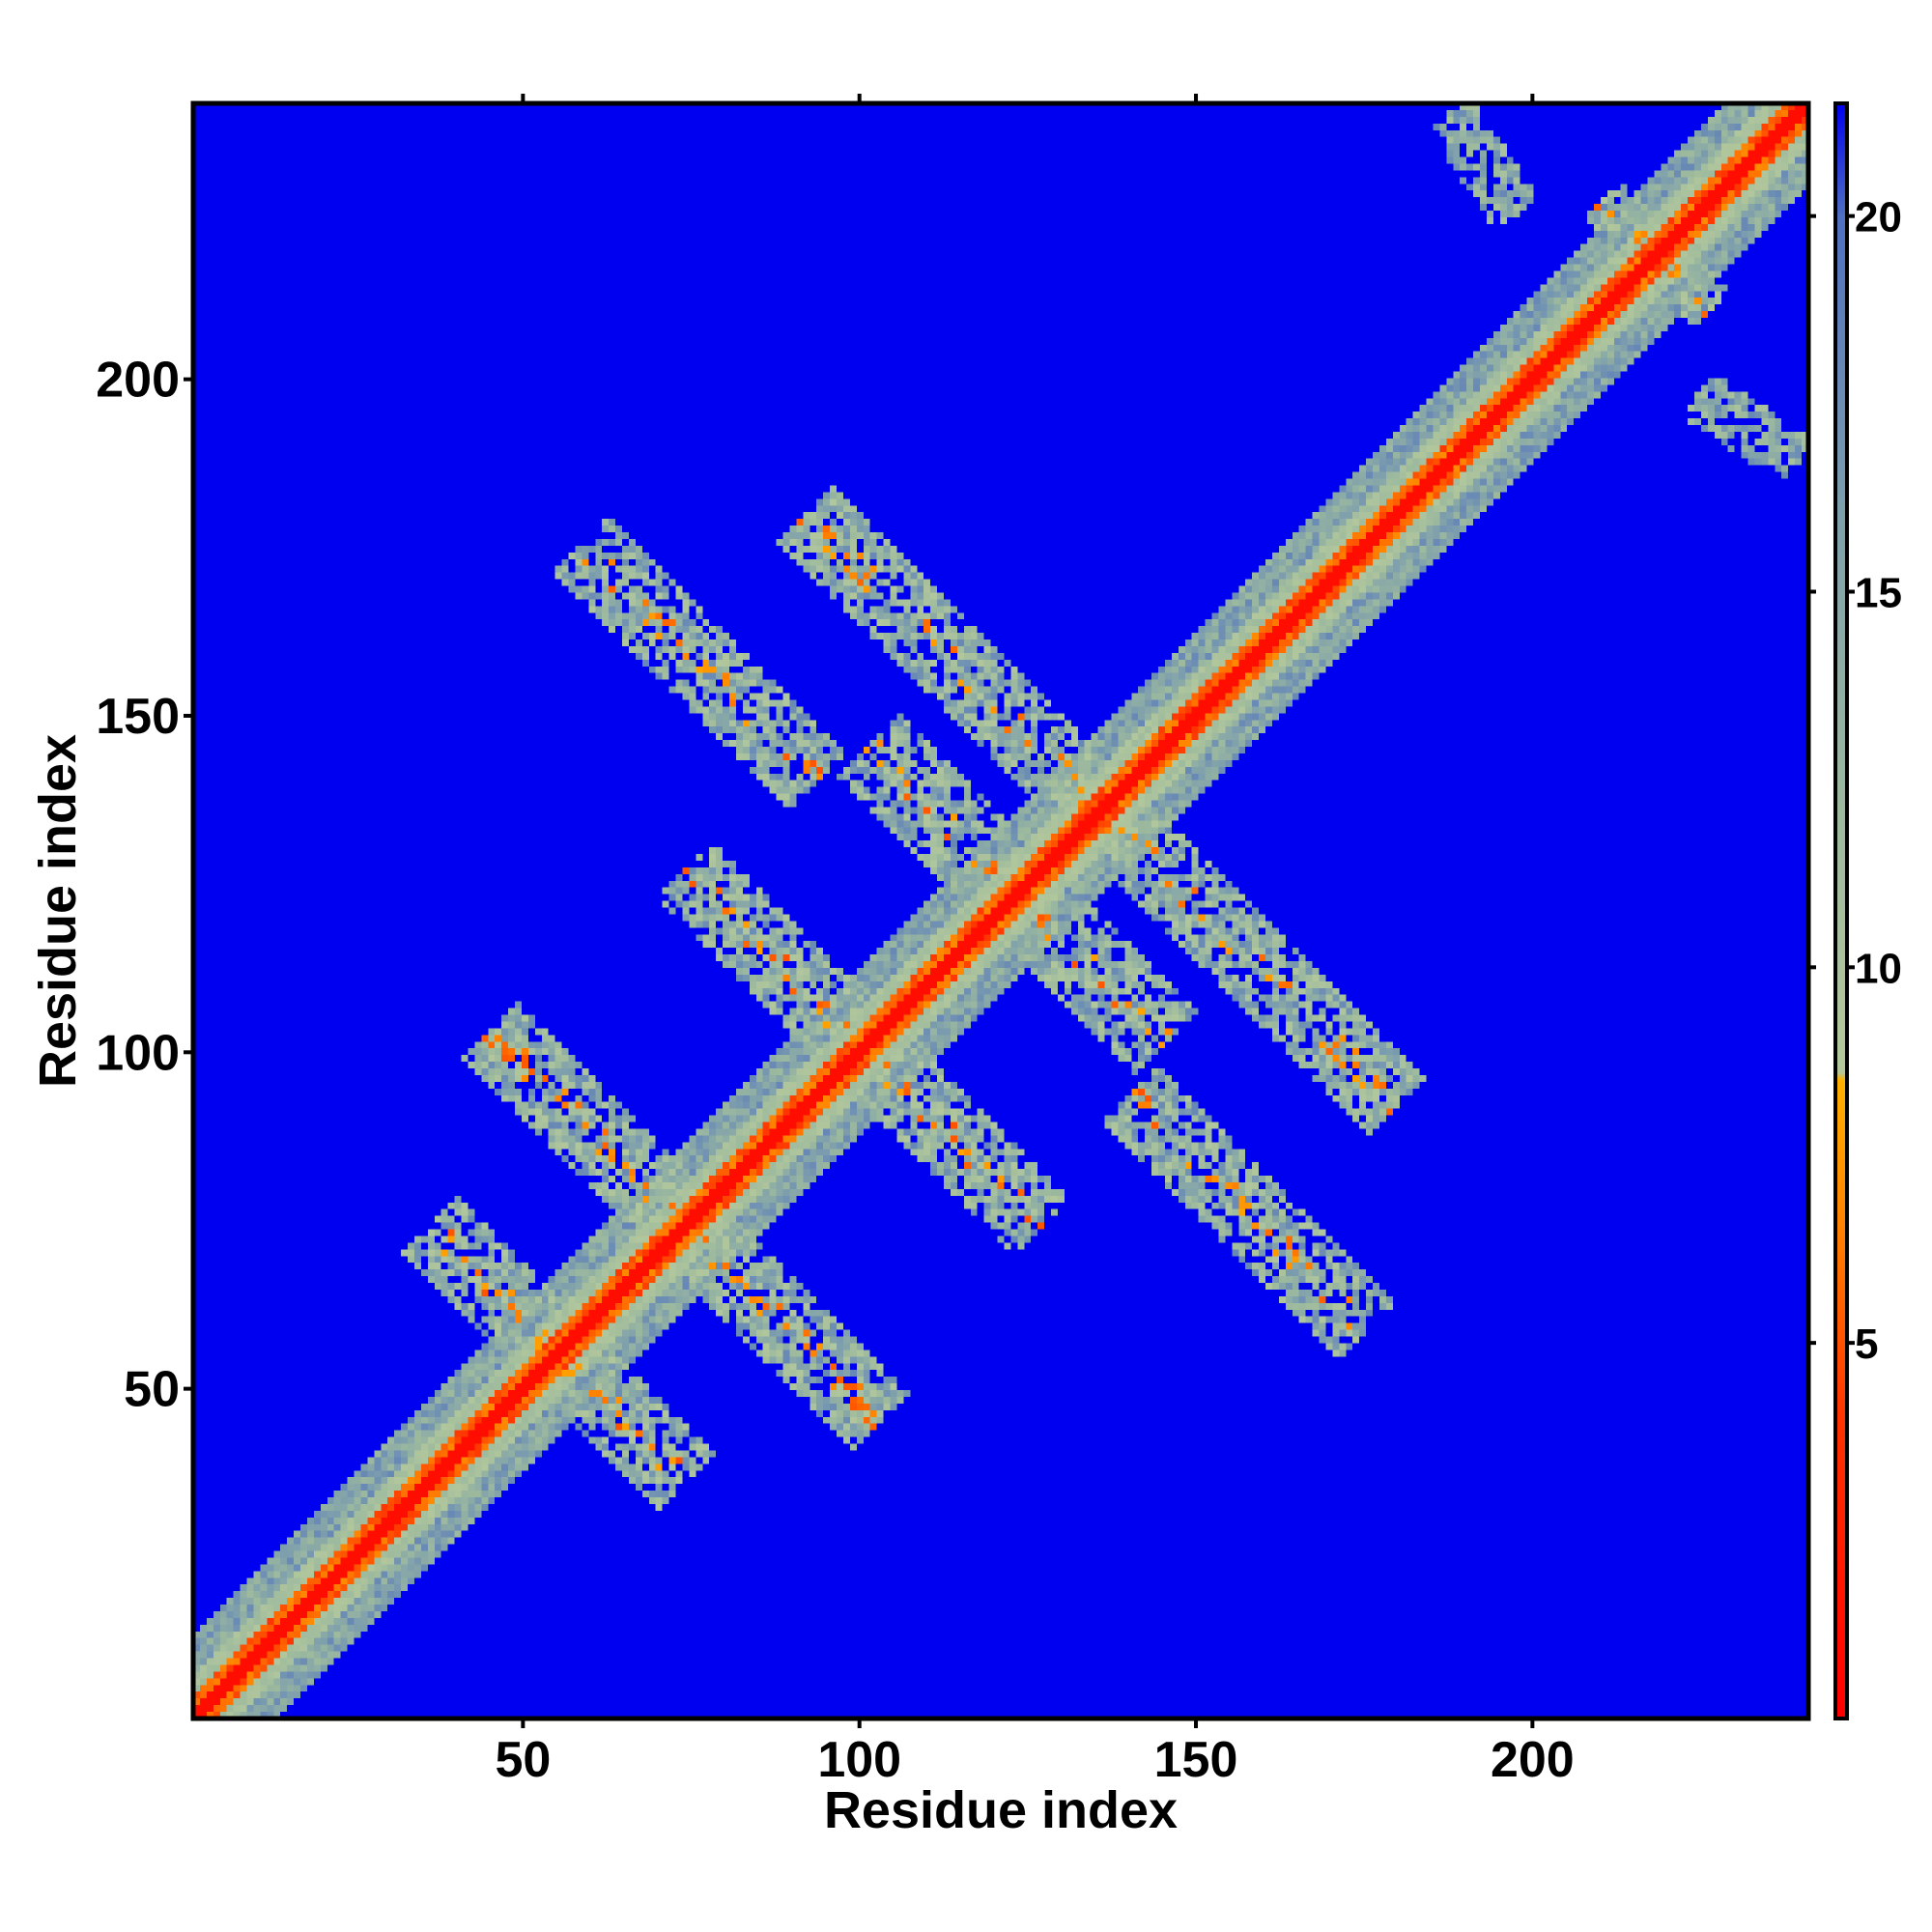  Describe the element at coordinates (58, 911) in the screenshot. I see `y-axis-label: Residue index` at that location.